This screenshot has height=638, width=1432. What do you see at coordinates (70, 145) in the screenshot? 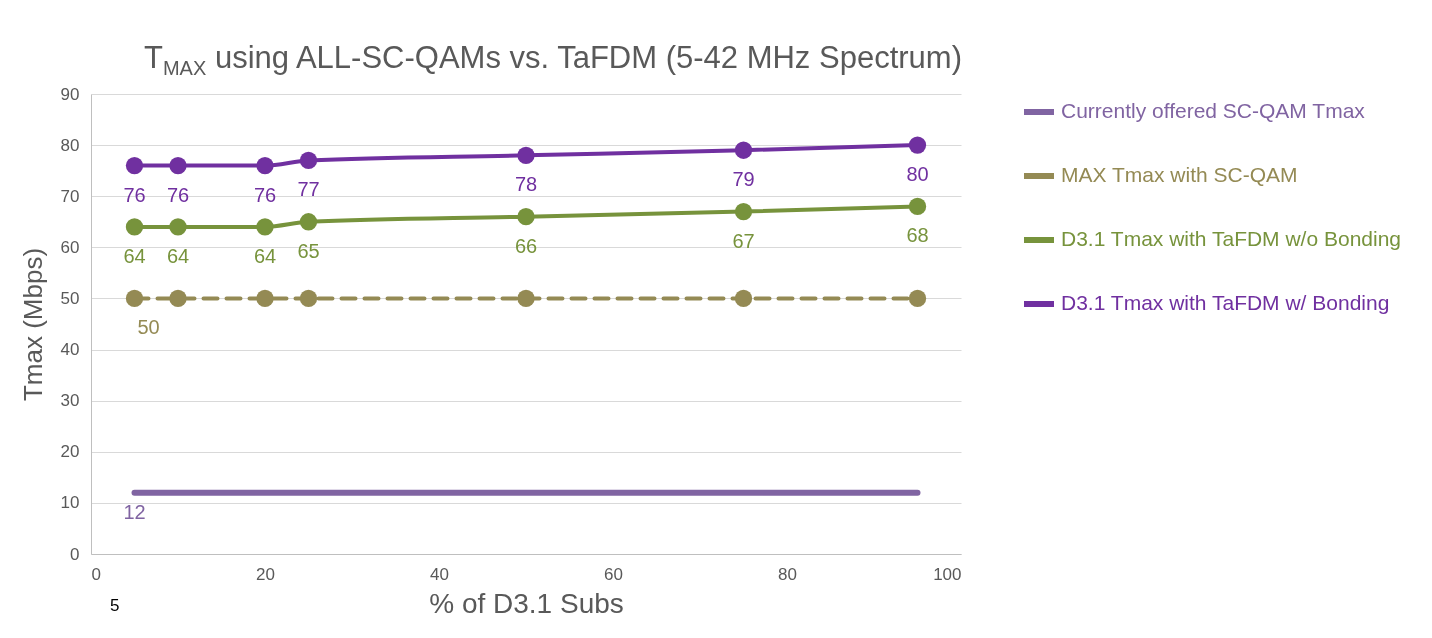
I see `y-tick-label: 80` at bounding box center [70, 145].